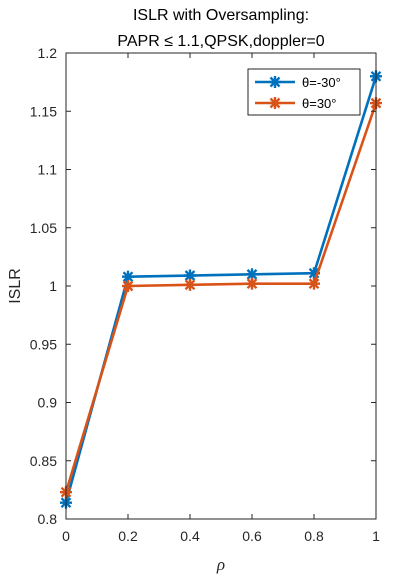 The width and height of the screenshot is (415, 581). Describe the element at coordinates (314, 536) in the screenshot. I see `x-tick-label: 0.8` at that location.